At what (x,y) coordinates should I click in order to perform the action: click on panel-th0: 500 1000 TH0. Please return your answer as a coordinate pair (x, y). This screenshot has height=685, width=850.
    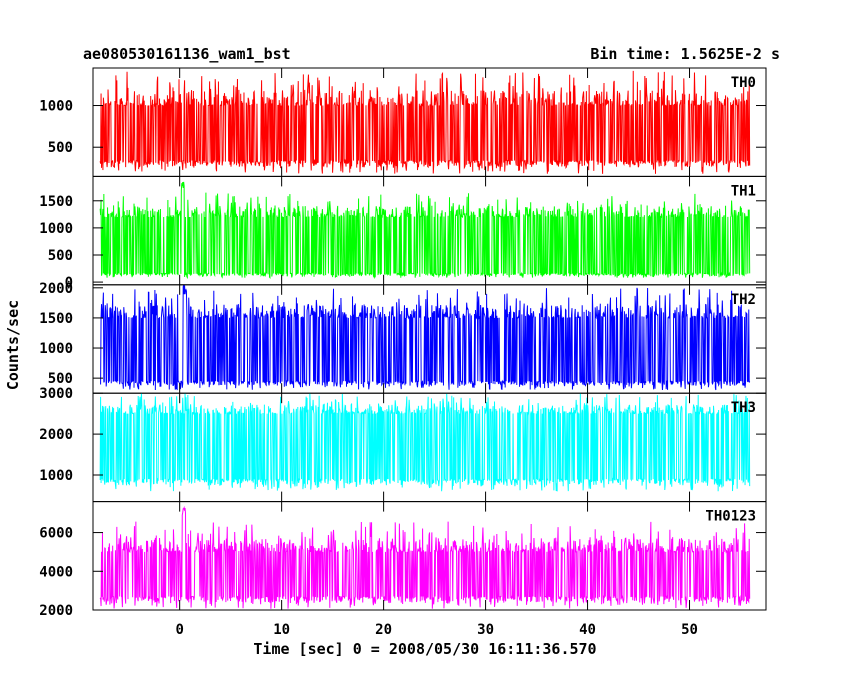
    Looking at the image, I should click on (403, 122).